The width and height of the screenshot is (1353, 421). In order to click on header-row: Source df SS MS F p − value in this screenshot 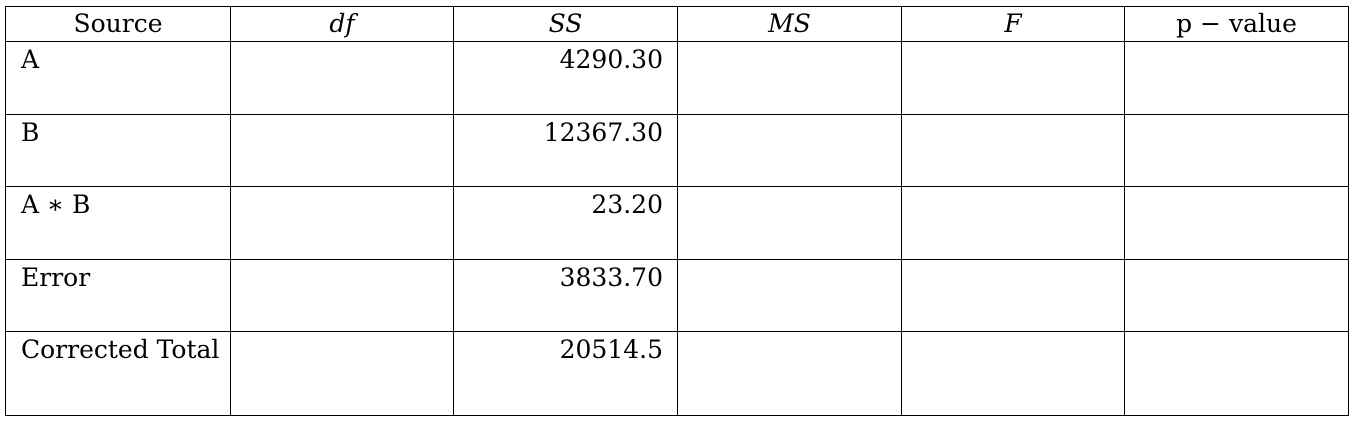, I will do `click(677, 24)`.